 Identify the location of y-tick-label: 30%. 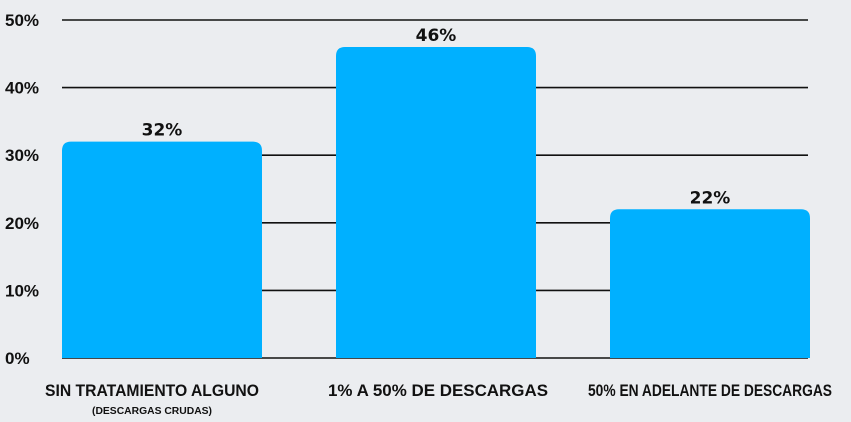
(22, 155).